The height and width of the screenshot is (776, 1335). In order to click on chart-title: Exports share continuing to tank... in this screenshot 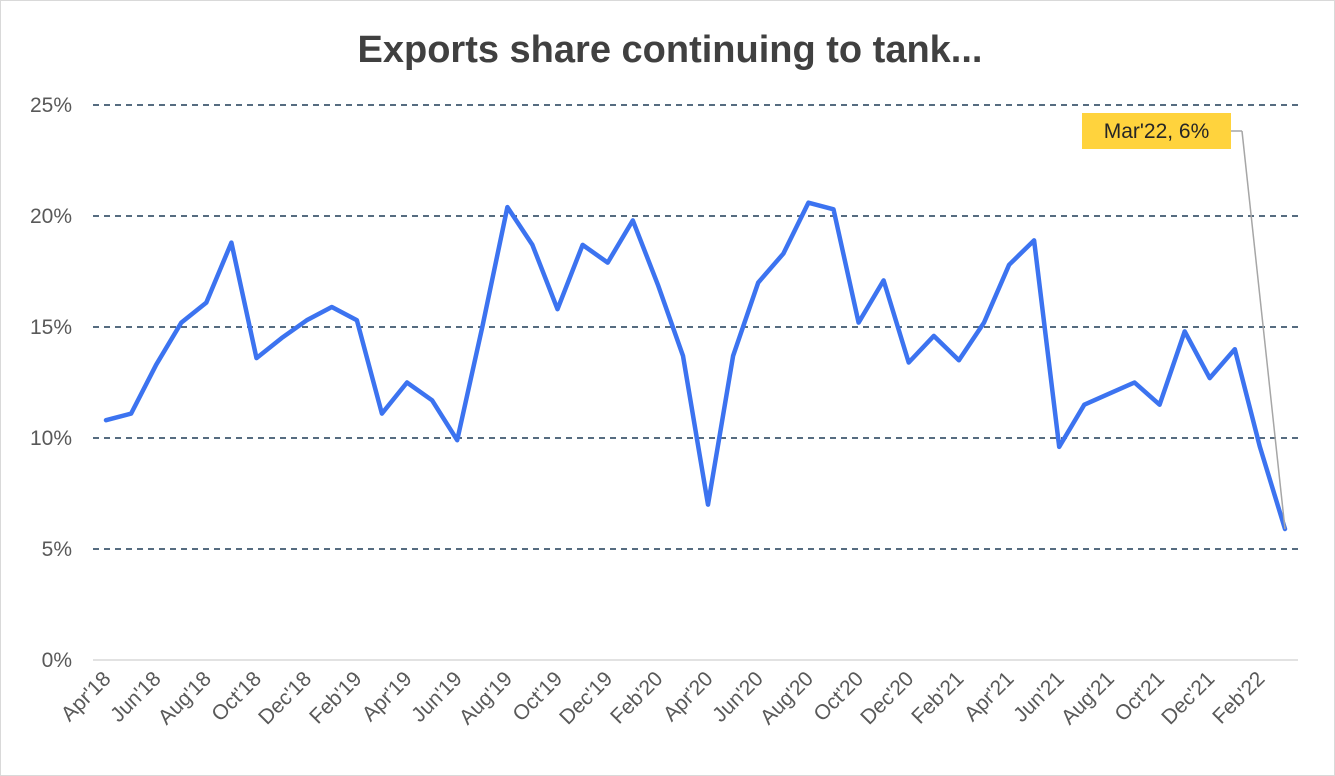, I will do `click(670, 50)`.